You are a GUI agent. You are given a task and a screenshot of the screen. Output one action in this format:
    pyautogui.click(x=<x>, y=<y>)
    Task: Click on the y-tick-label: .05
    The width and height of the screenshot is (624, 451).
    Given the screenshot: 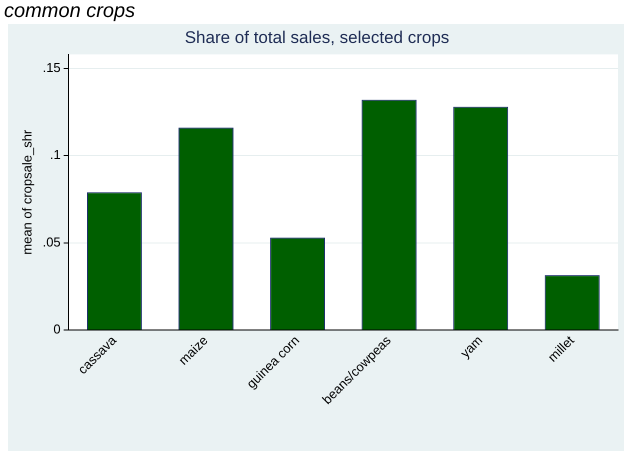 What is the action you would take?
    pyautogui.click(x=51, y=242)
    